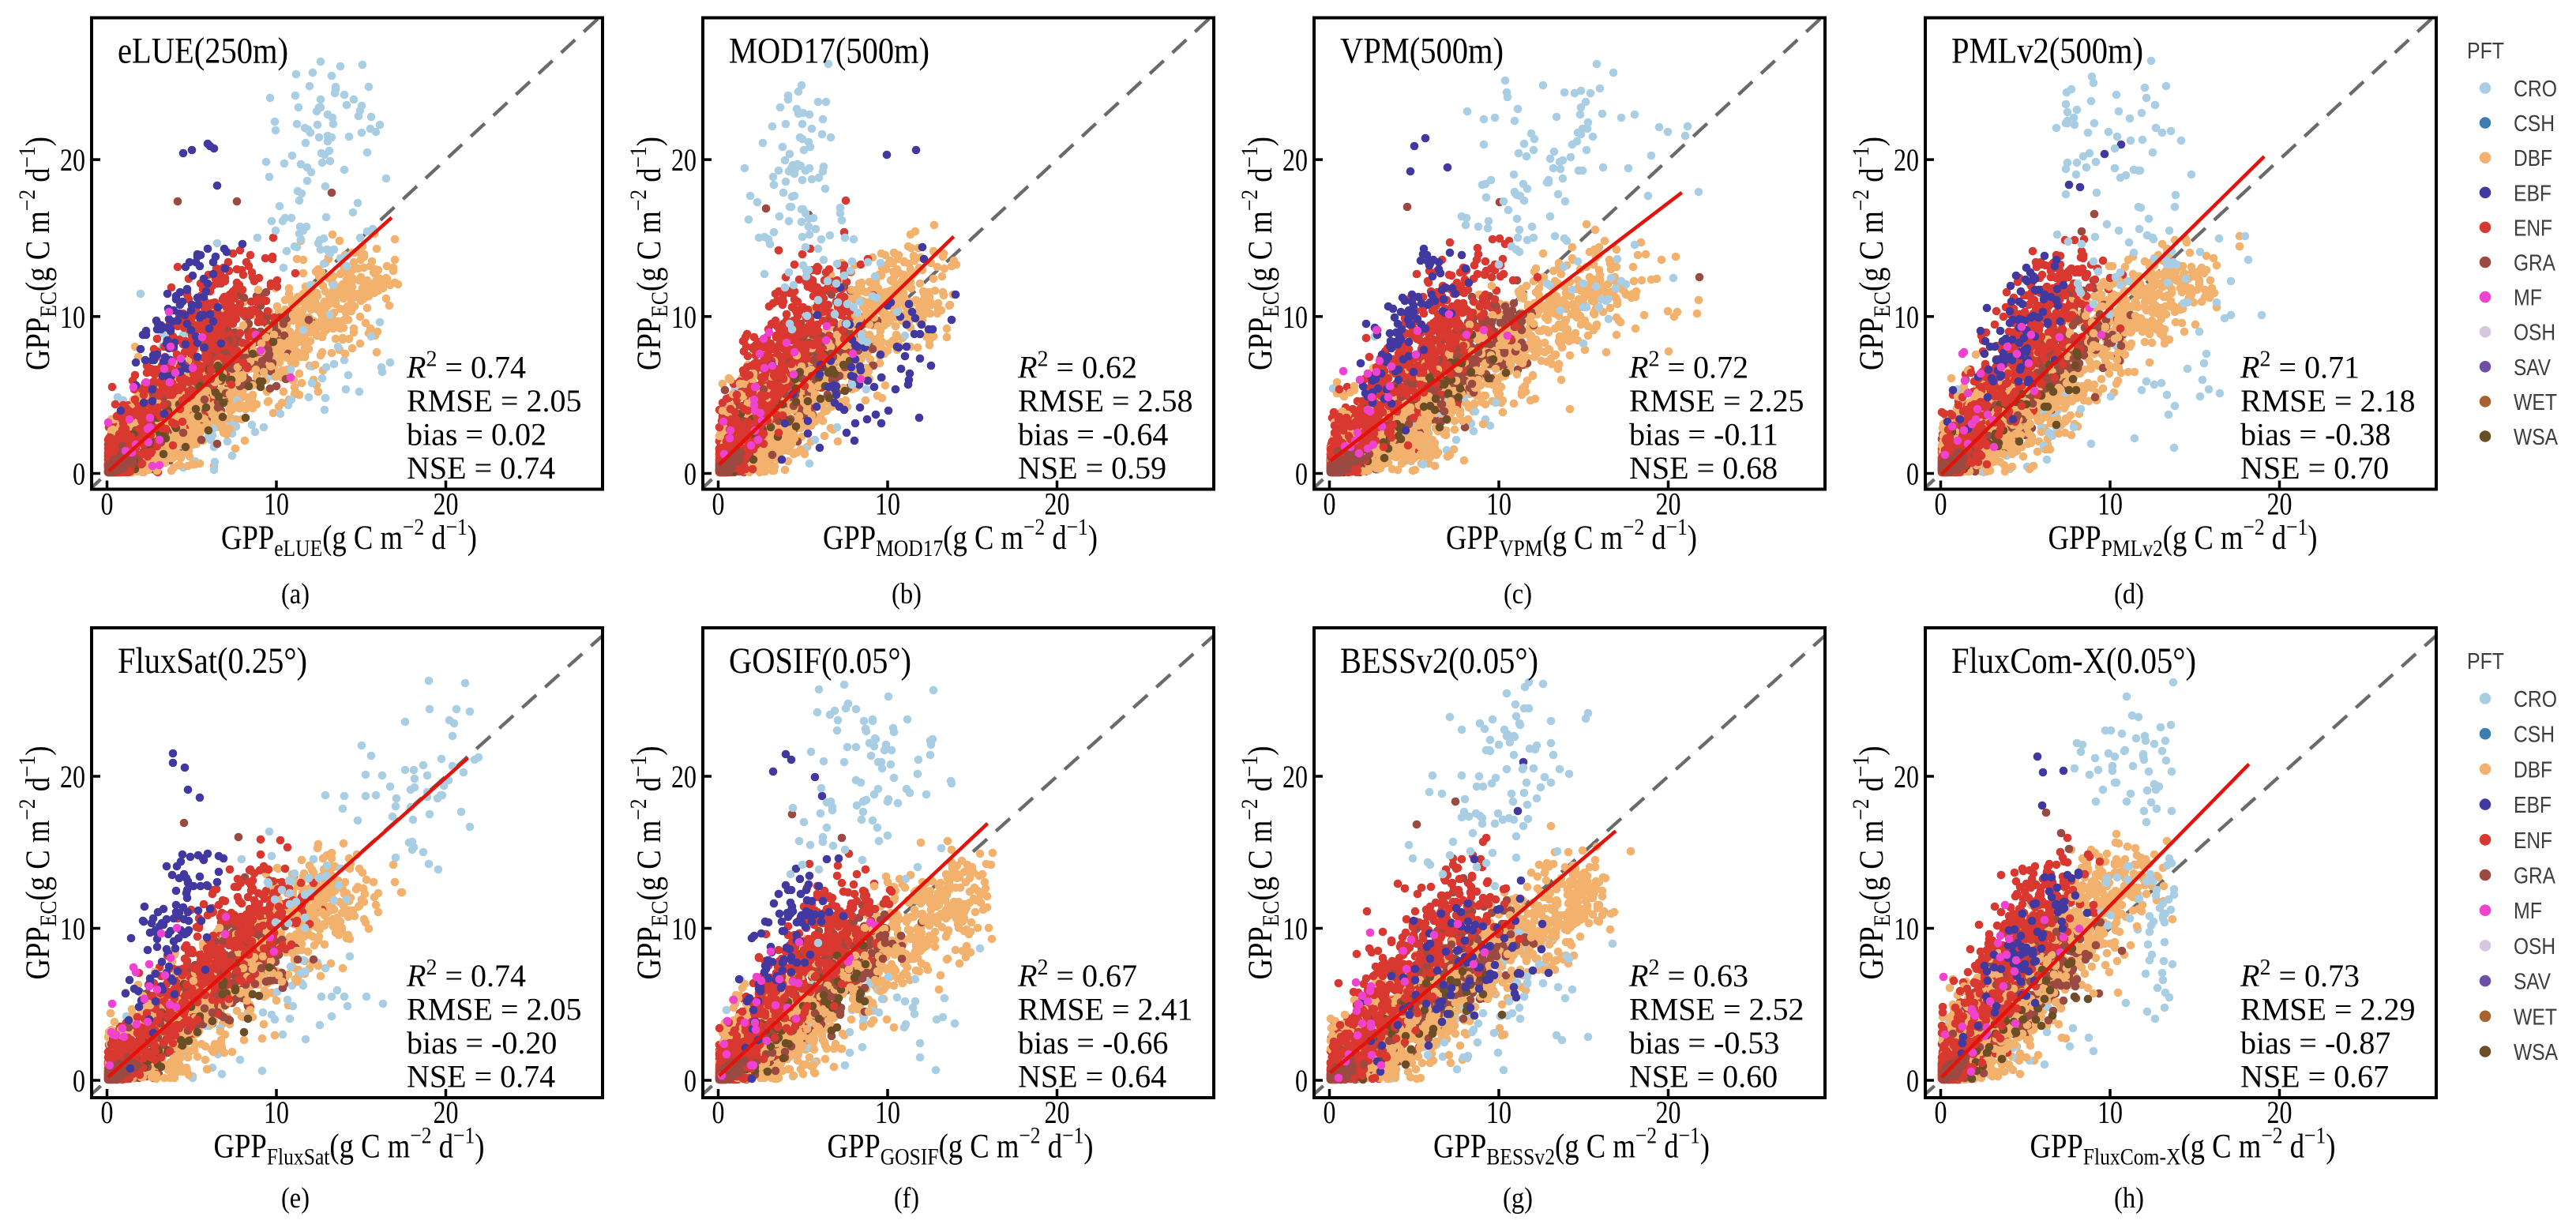 The width and height of the screenshot is (2576, 1228). What do you see at coordinates (349, 1146) in the screenshot?
I see `svg-text: GPPFluxSat(g C m−2 d−1)` at bounding box center [349, 1146].